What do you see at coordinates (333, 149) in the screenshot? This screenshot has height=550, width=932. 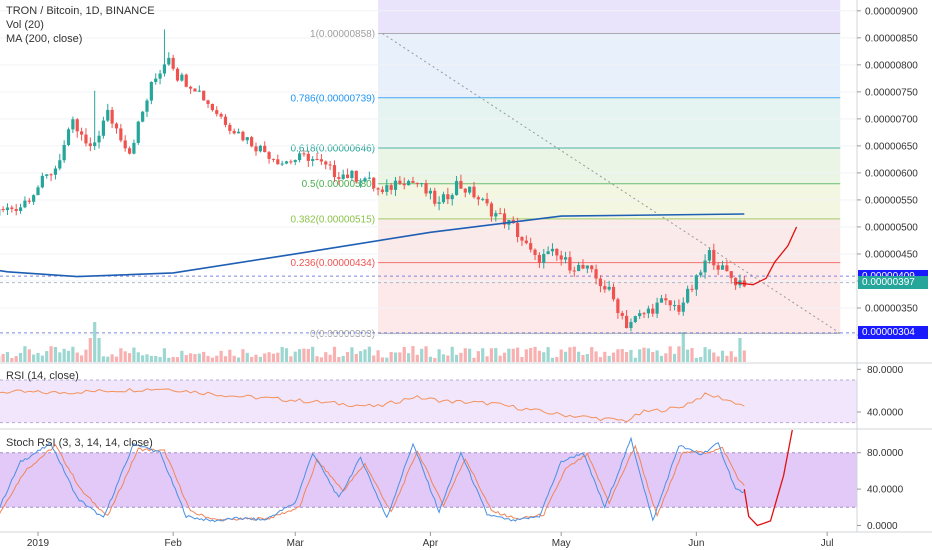 I see `fib-level-label: 0.618(0.00000646)` at bounding box center [333, 149].